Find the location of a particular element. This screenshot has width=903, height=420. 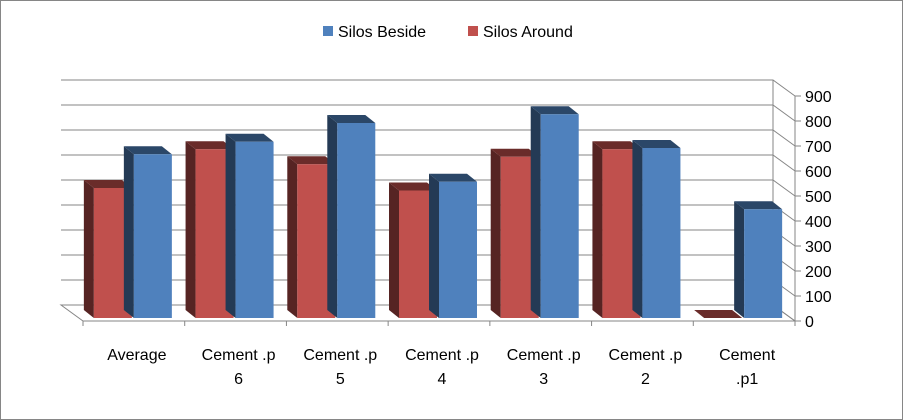

x-tick-label: Average is located at coordinates (136, 355).